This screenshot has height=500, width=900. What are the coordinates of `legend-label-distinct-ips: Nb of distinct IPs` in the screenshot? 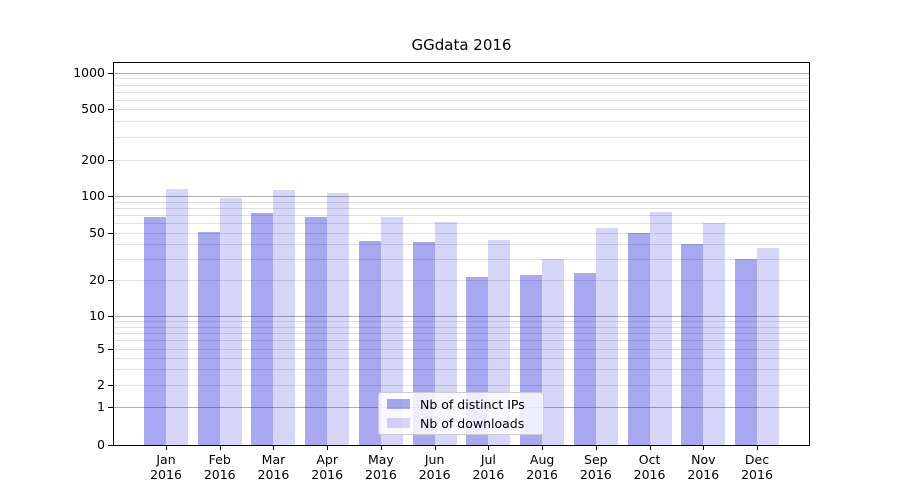 It's located at (472, 404).